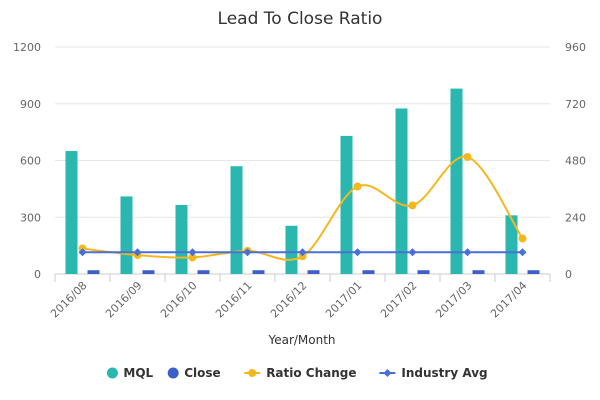 This screenshot has width=600, height=400. Describe the element at coordinates (568, 274) in the screenshot. I see `y-right-tick-label: 0` at that location.